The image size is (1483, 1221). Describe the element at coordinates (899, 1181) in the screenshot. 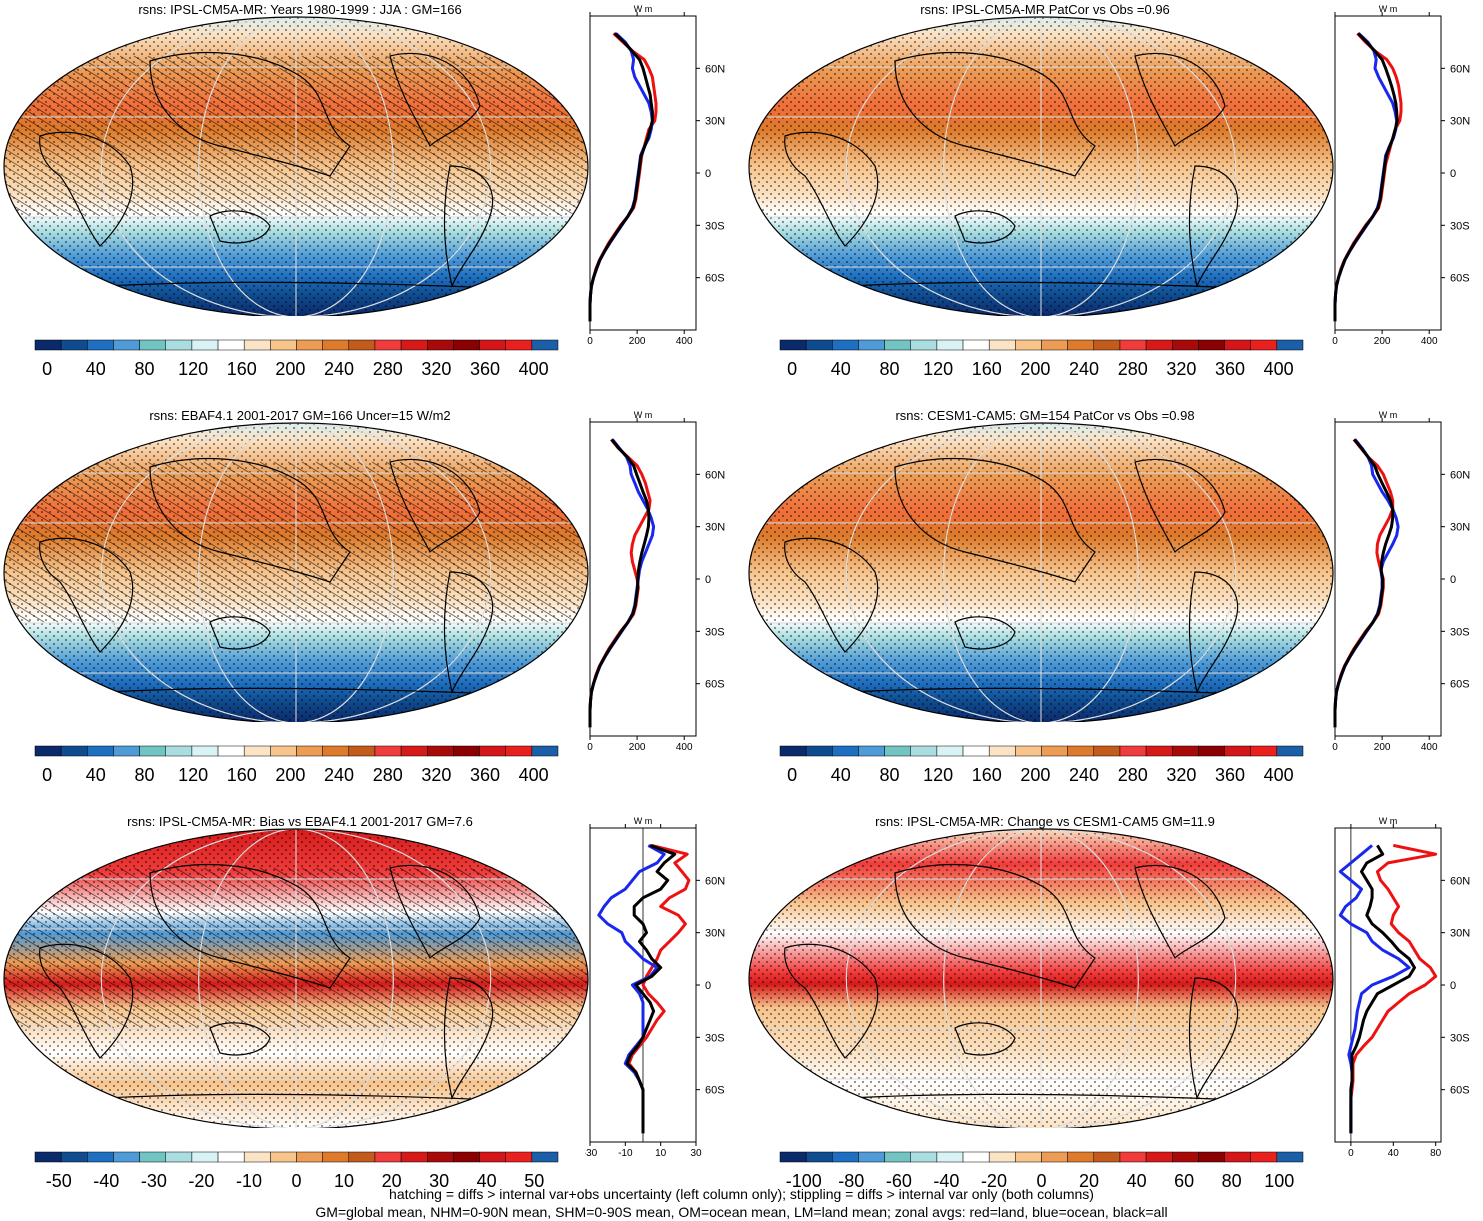

I see `colorbar-tick-label: -60` at that location.